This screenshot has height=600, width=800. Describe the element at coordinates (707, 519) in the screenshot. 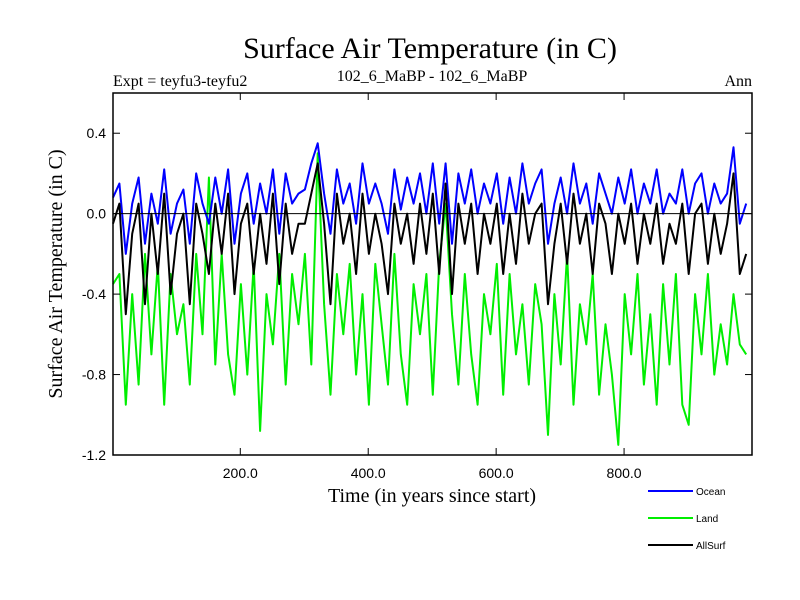

I see `legend-label-land: Land` at that location.